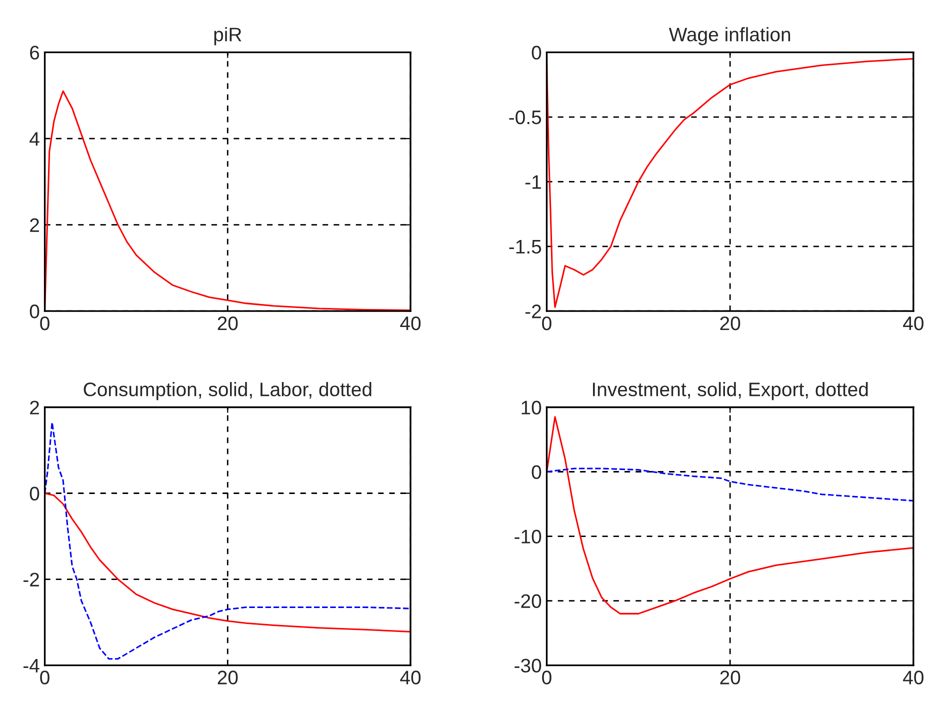 The image size is (933, 707). Describe the element at coordinates (533, 182) in the screenshot. I see `y-tick-label: -1` at that location.